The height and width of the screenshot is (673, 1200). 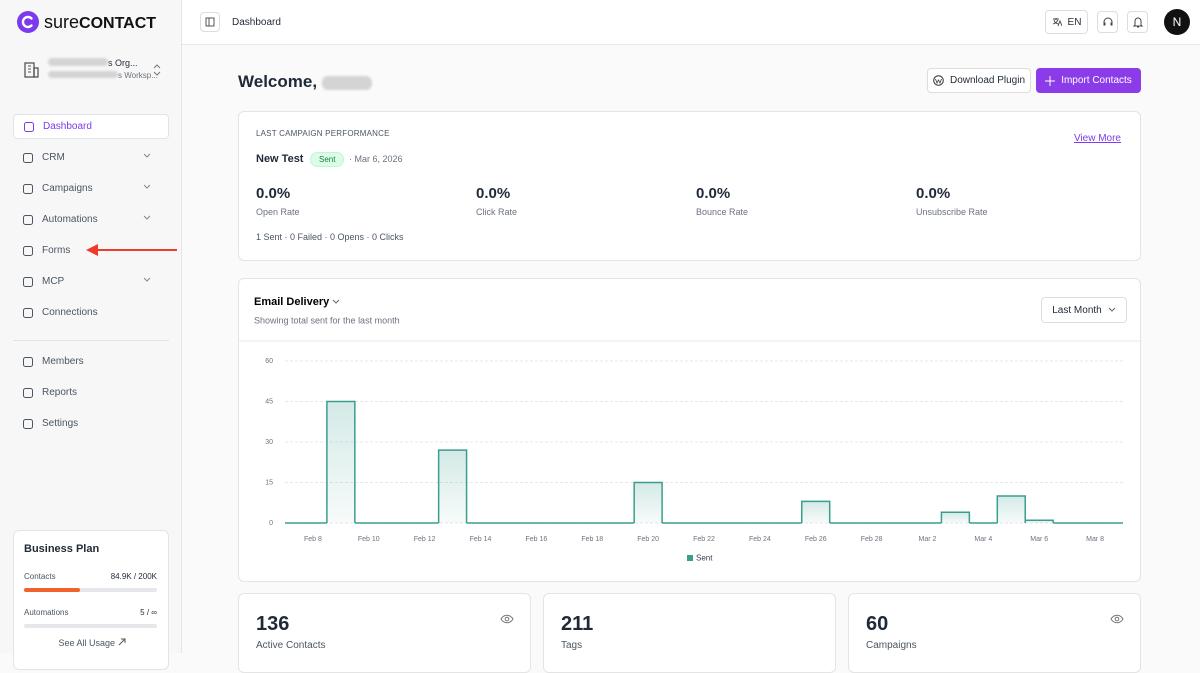 I want to click on stat-card: 136 Active Contacts, so click(x=384, y=633).